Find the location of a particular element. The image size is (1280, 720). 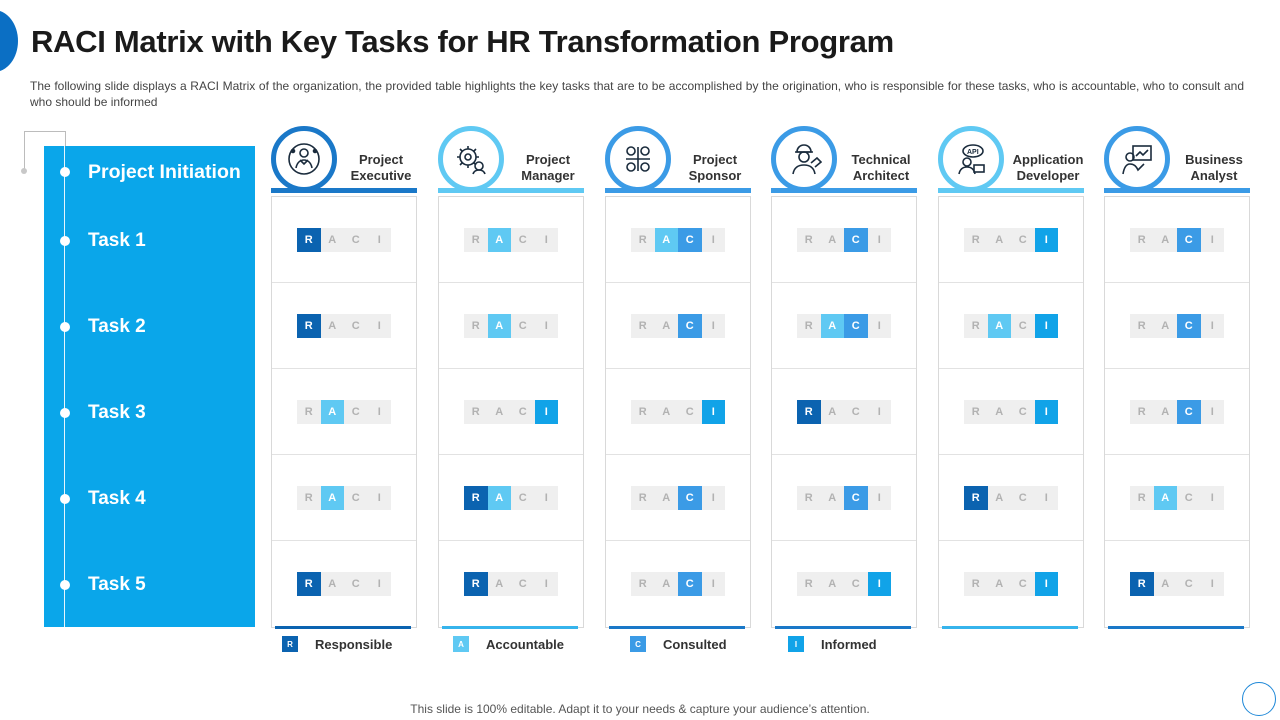

legend-item-responsible: R Responsible is located at coordinates (337, 644).